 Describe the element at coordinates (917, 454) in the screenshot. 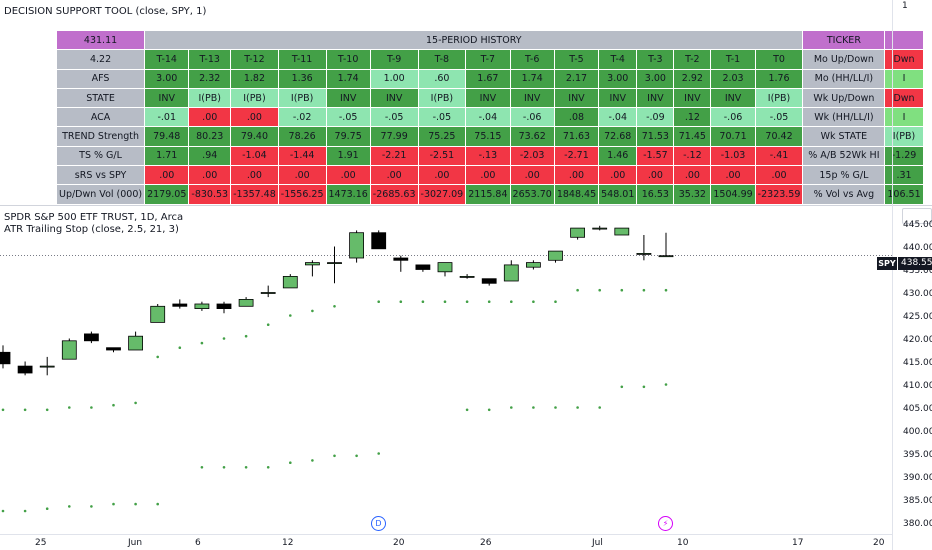

I see `price-axis-label: 395.00` at that location.